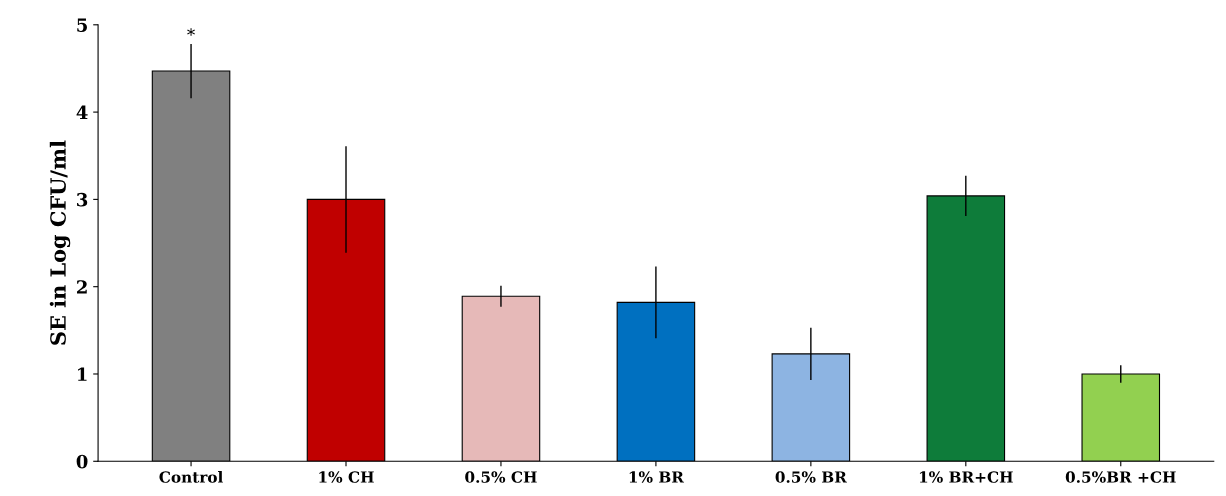 This screenshot has width=1226, height=496. Describe the element at coordinates (82, 287) in the screenshot. I see `y-tick-label: 2` at that location.